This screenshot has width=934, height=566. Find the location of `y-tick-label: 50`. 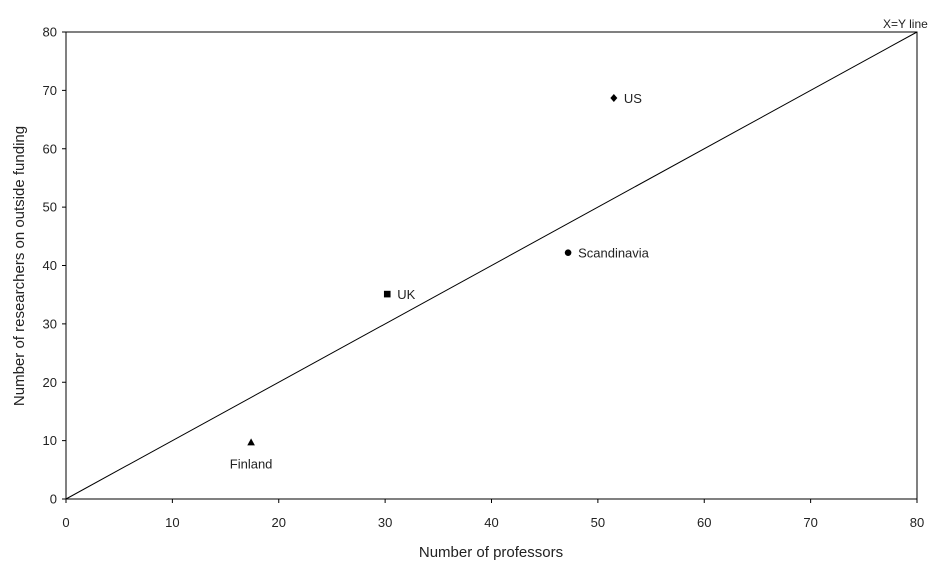

y-tick-label: 50 is located at coordinates (50, 207).